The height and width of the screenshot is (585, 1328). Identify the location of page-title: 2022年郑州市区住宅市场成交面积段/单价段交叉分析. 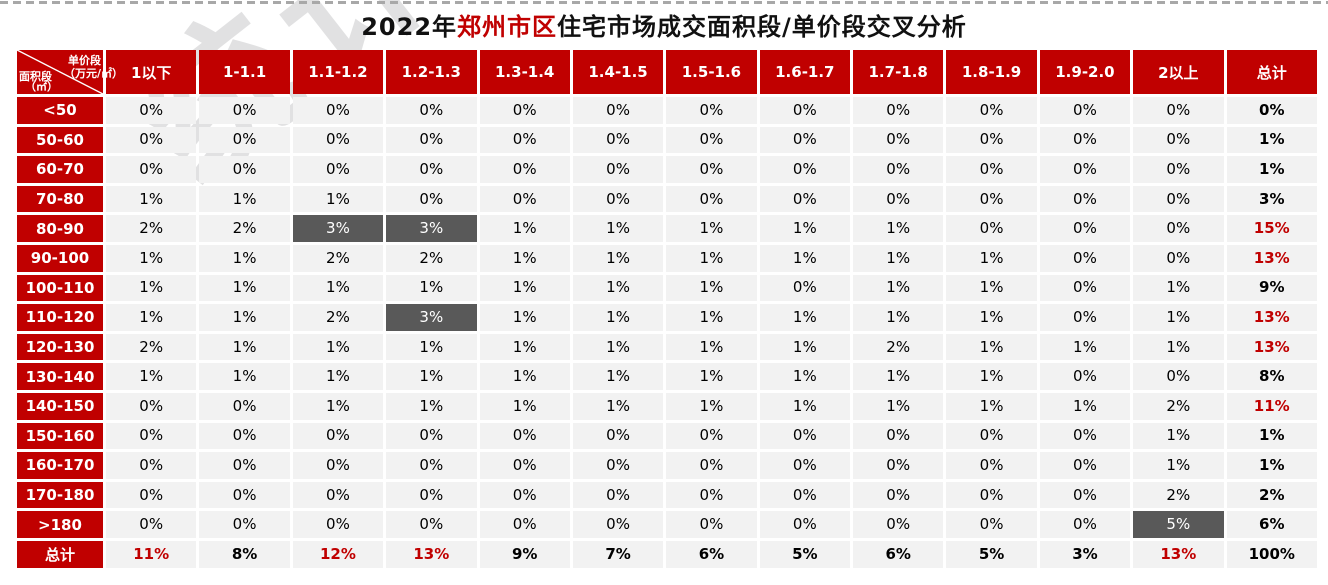
(664, 24).